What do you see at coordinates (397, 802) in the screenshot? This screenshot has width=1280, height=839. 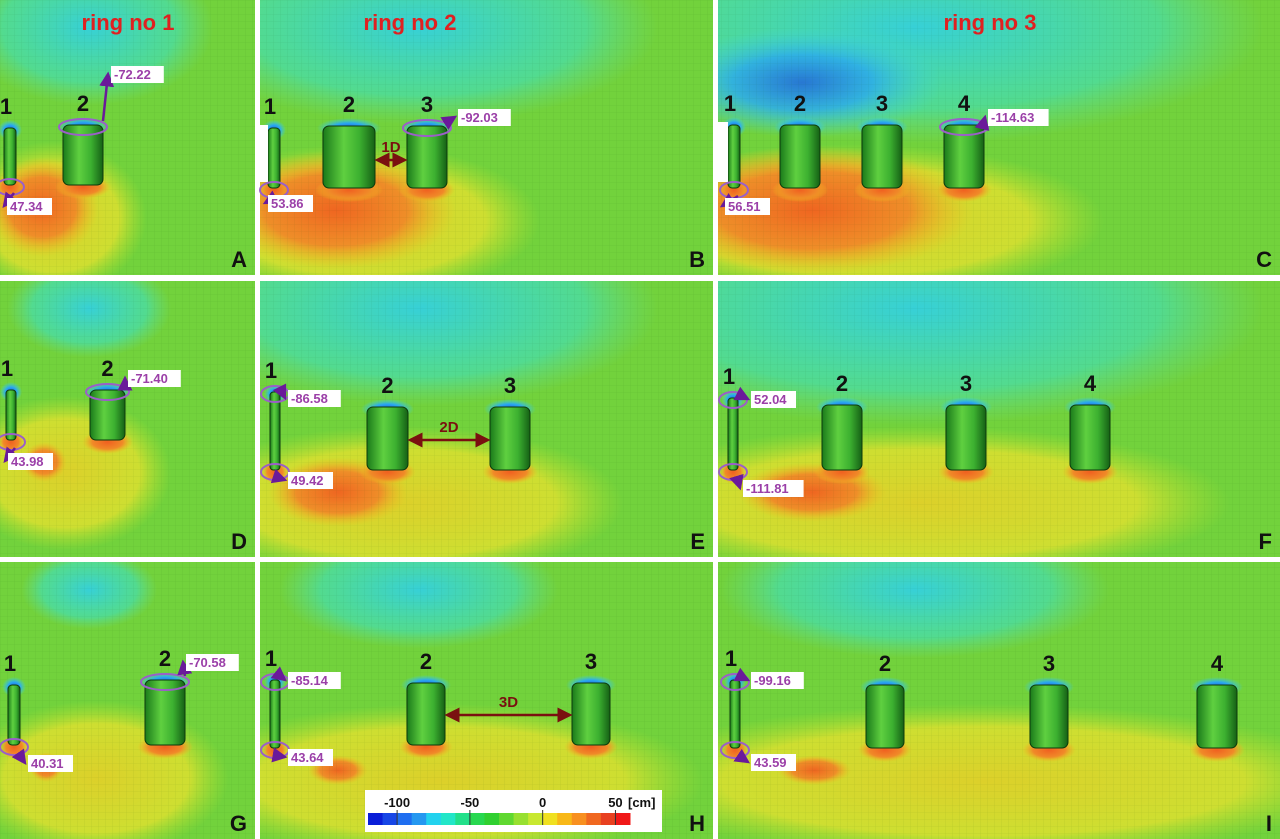 I see `colorbar-tick-label: -100` at bounding box center [397, 802].